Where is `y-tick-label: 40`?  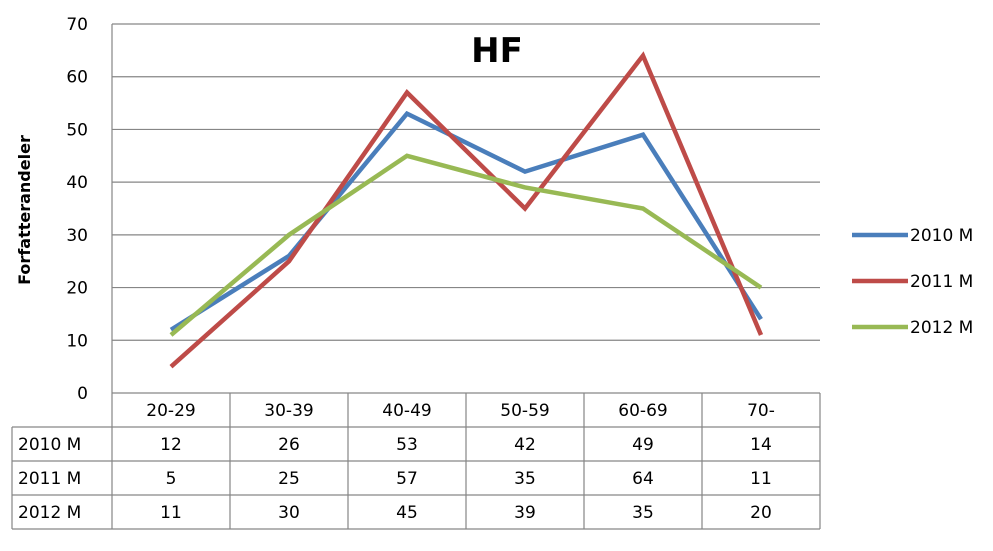
y-tick-label: 40 is located at coordinates (77, 183).